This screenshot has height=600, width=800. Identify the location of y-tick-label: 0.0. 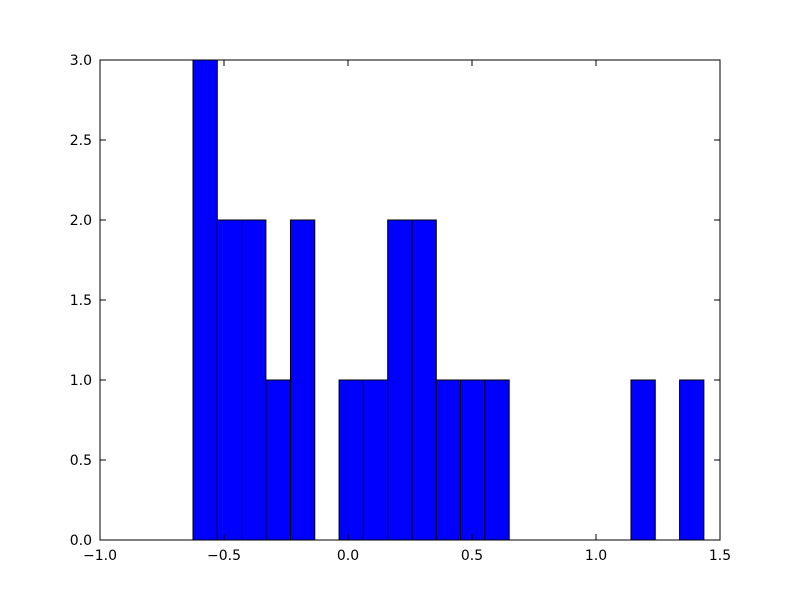
(81, 541).